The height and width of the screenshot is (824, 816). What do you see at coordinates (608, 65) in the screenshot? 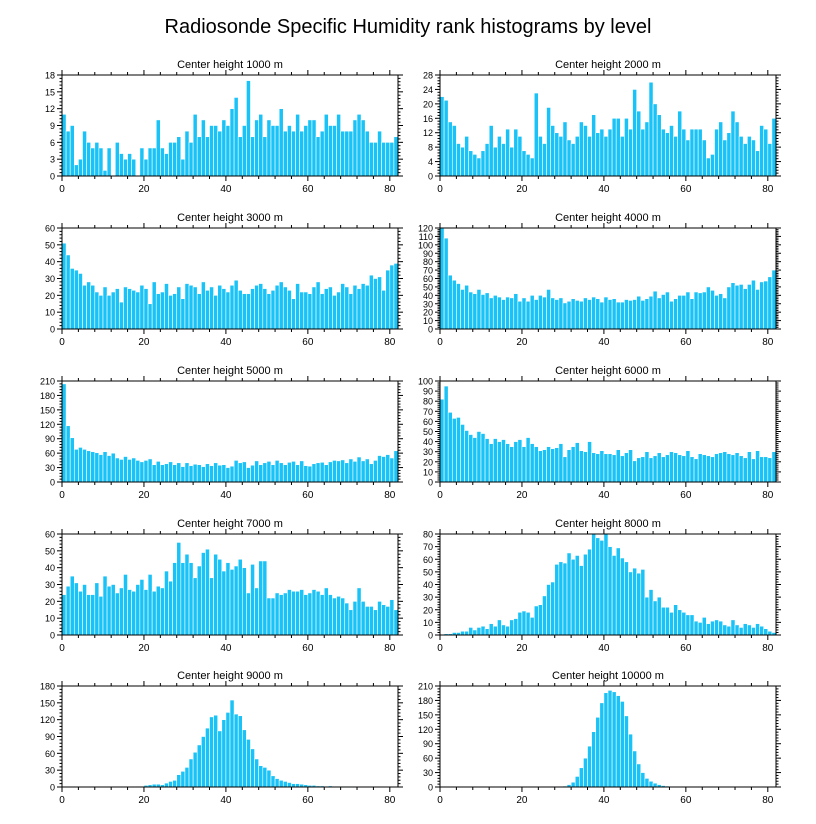
I see `panel-title: Center height 2000 m` at bounding box center [608, 65].